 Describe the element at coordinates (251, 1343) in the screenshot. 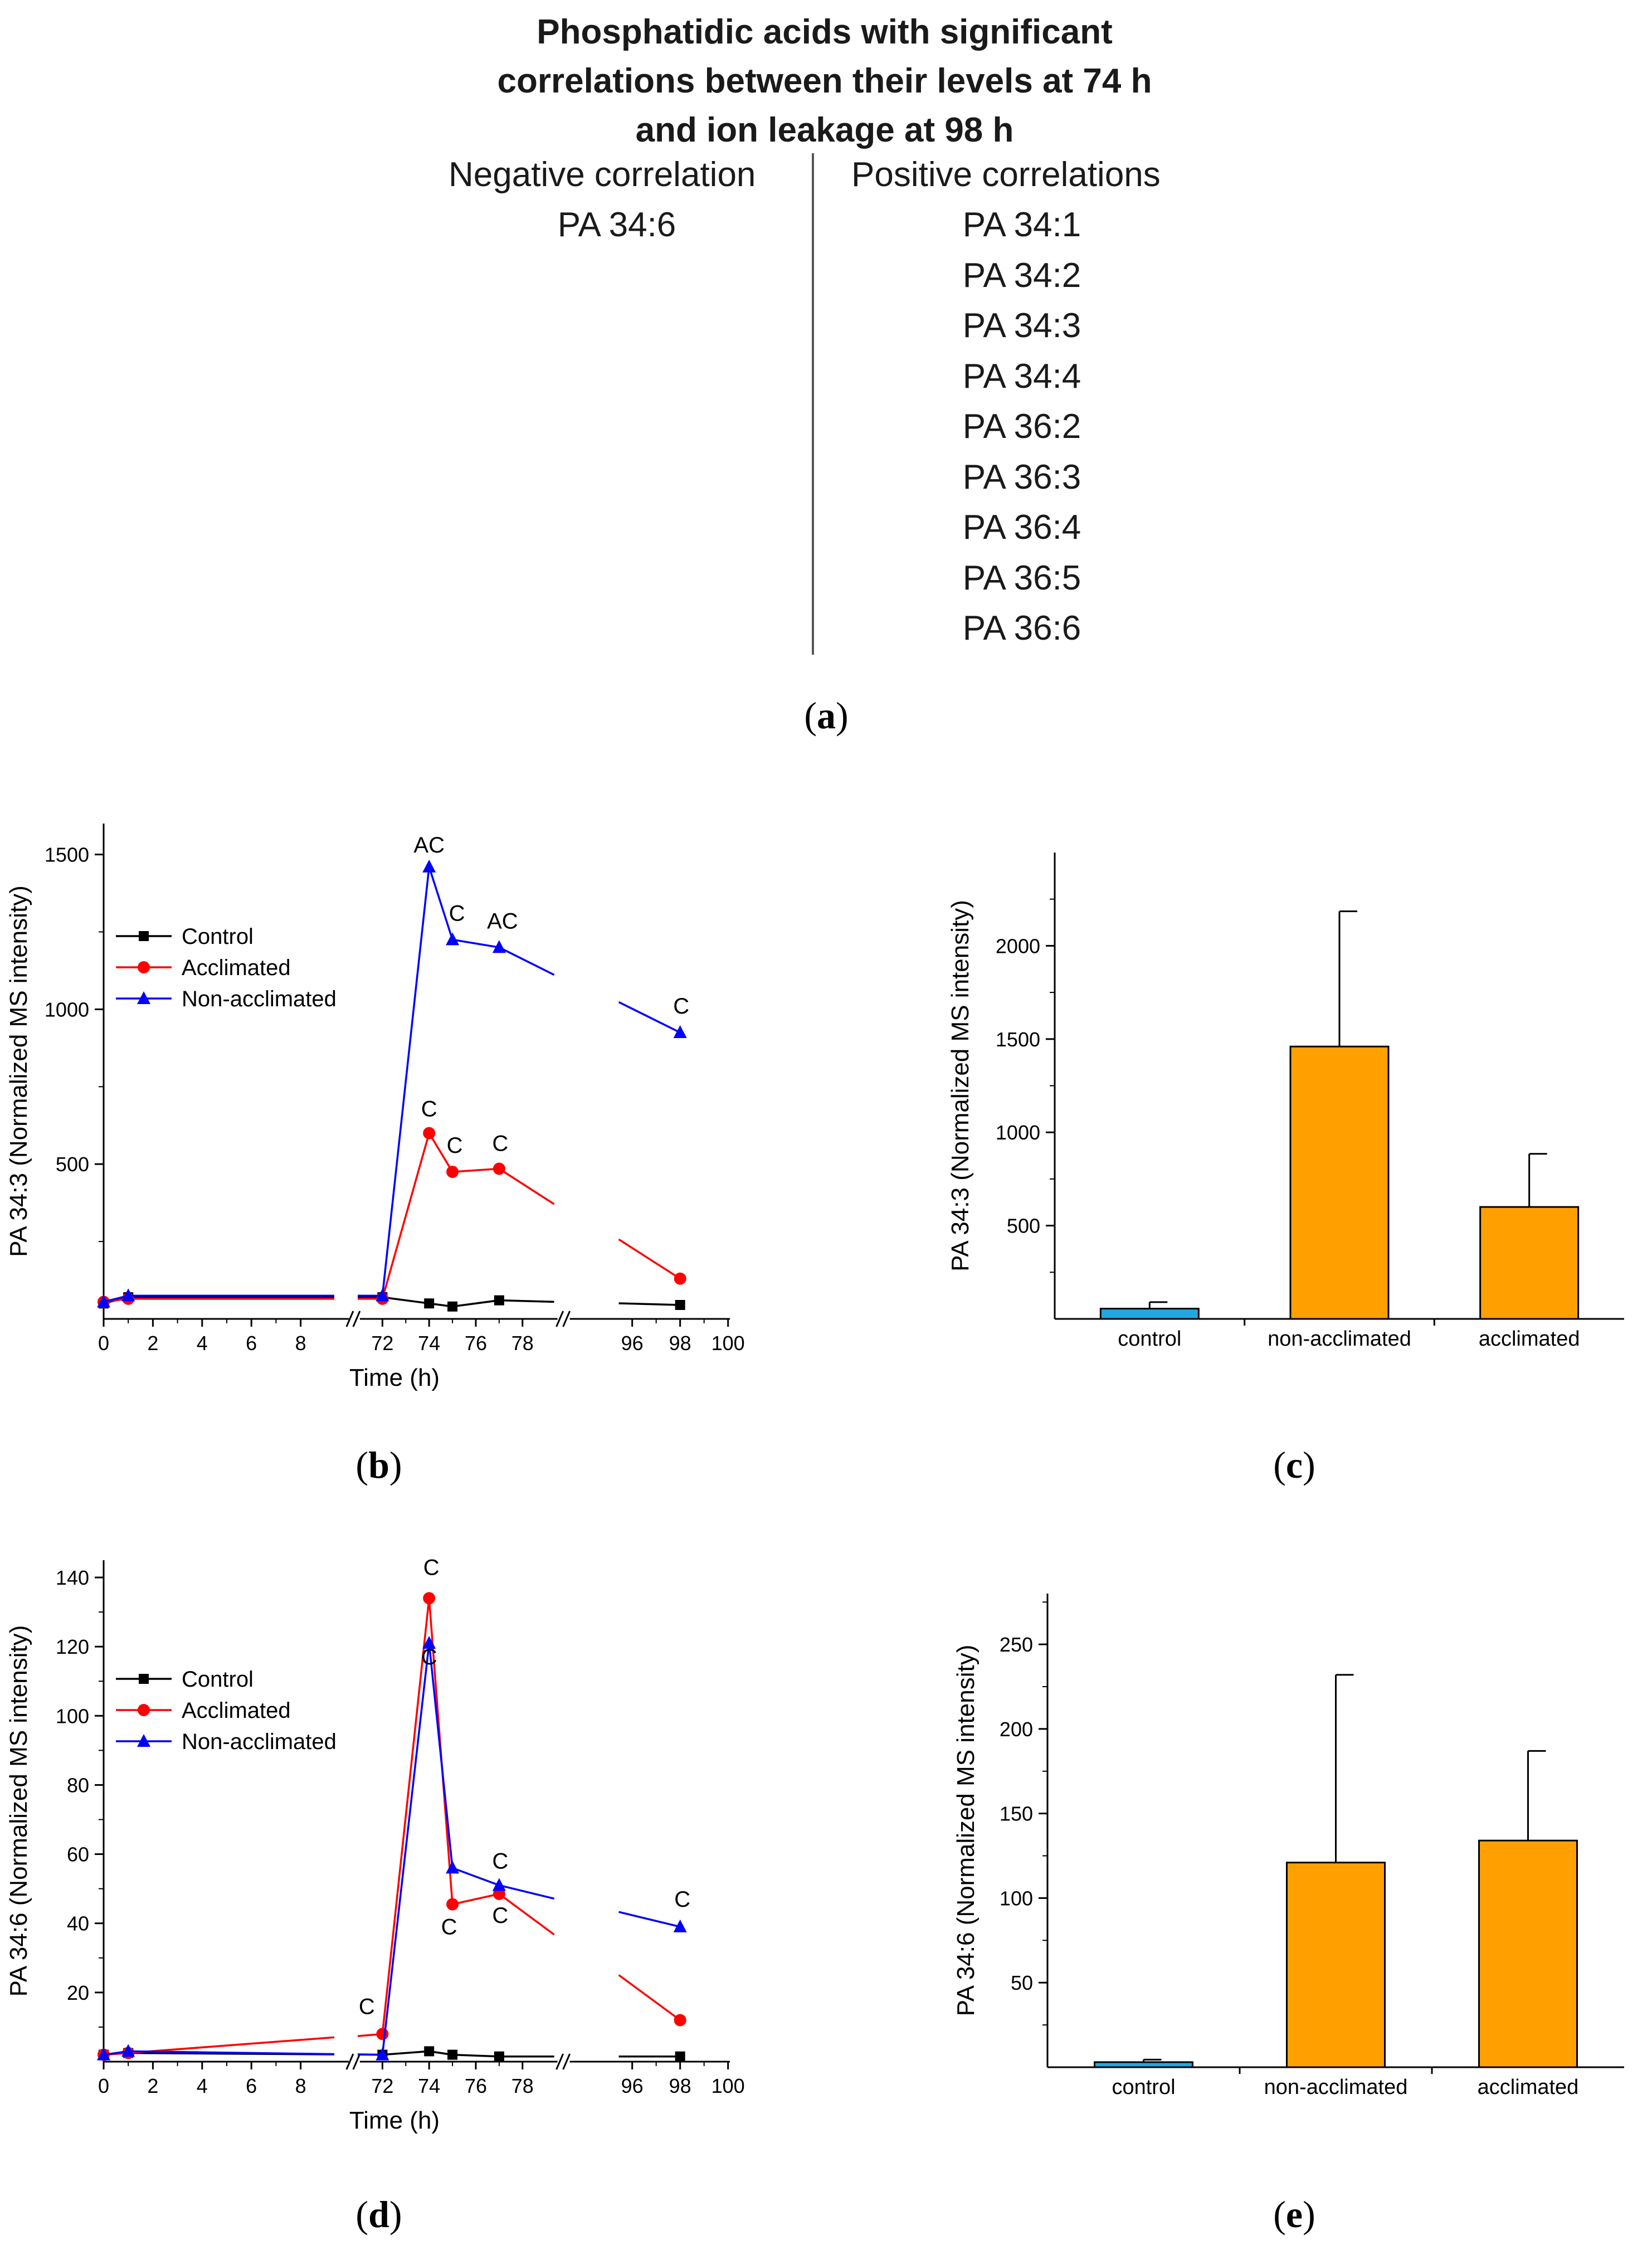

I see `x-tick-label: 6` at that location.